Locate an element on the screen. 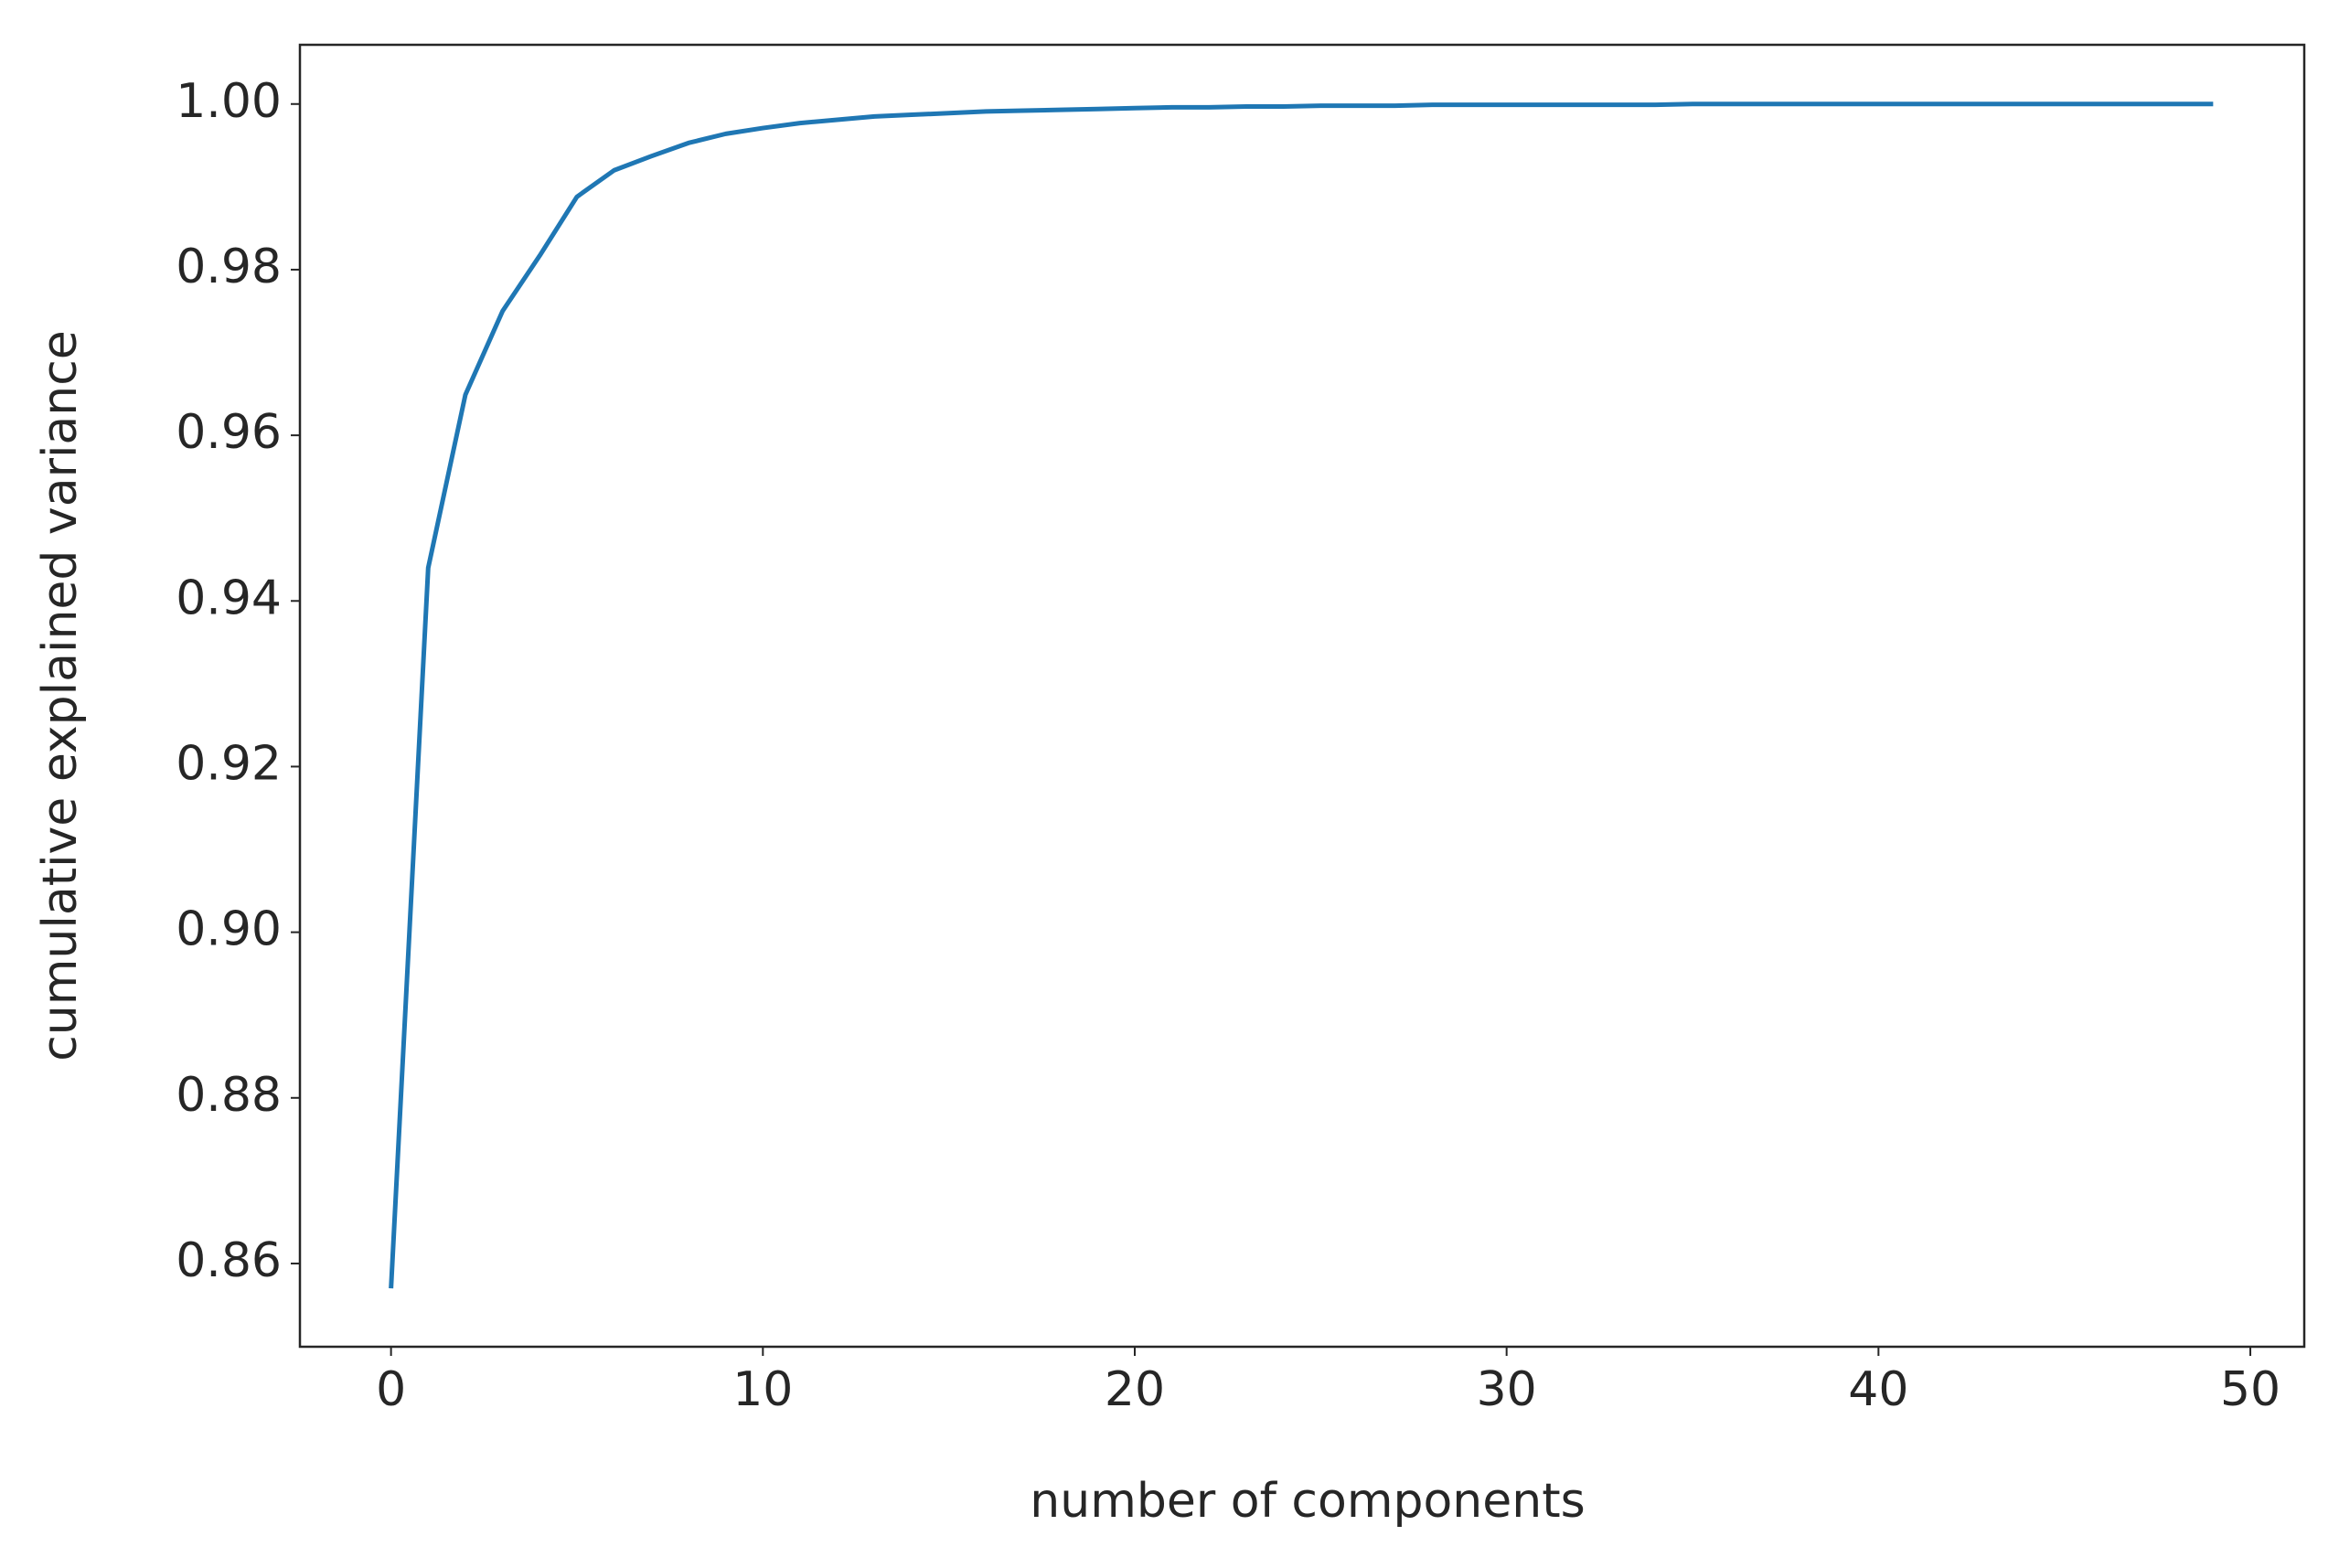 The width and height of the screenshot is (2339, 1568). y-tick-label: 0.90 is located at coordinates (229, 929).